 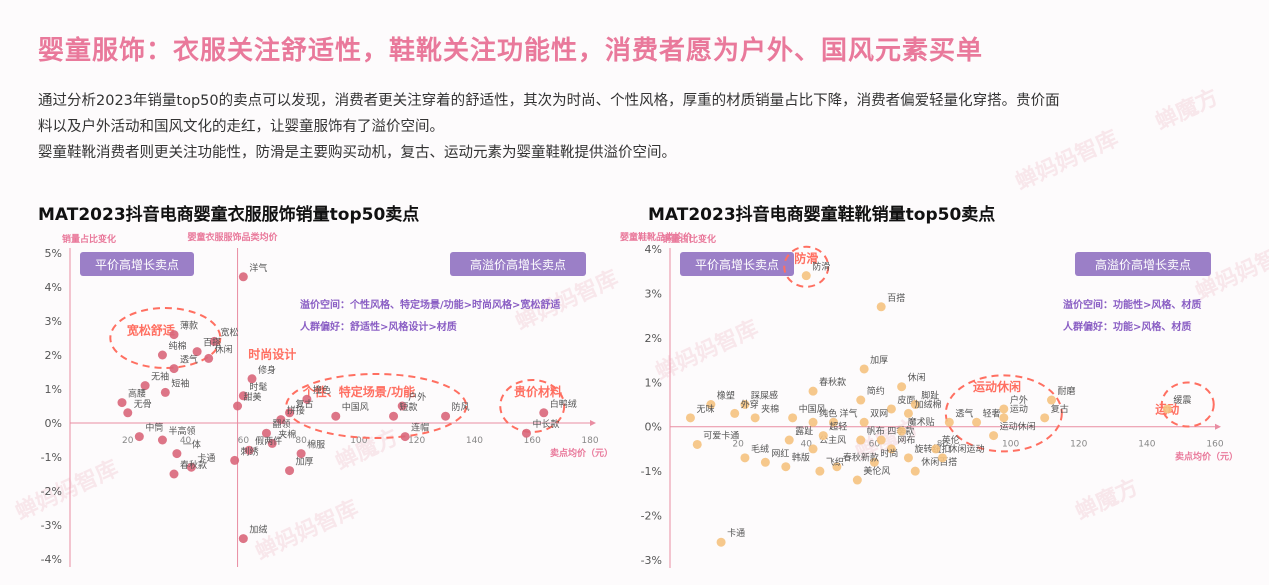 I want to click on data-point: 卡通, so click(x=730, y=537).